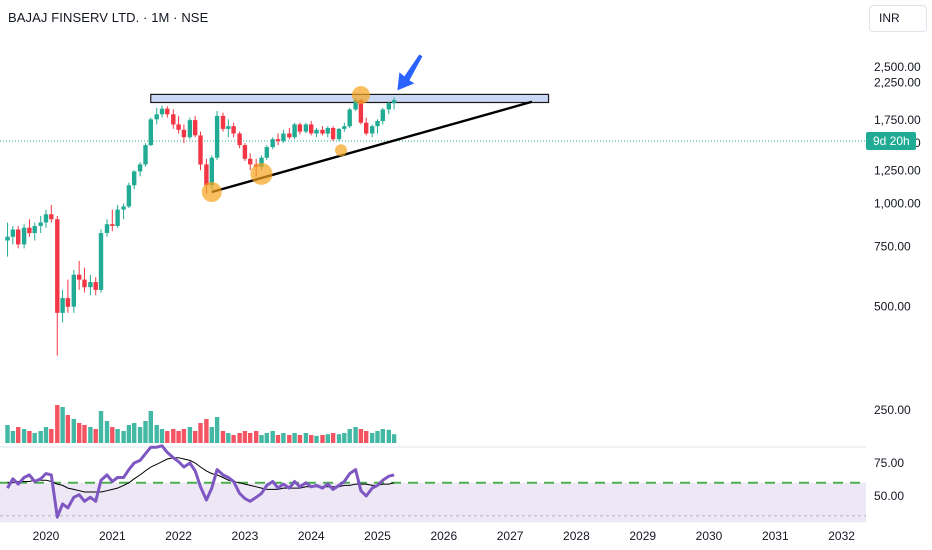  I want to click on x-tick-label: 2030, so click(709, 536).